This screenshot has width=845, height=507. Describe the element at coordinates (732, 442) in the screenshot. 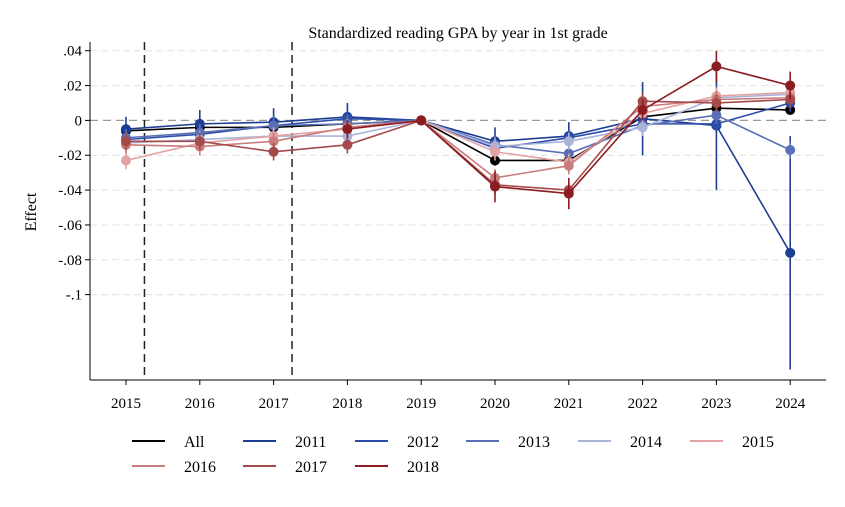

I see `legend-item-2015: 2015` at that location.